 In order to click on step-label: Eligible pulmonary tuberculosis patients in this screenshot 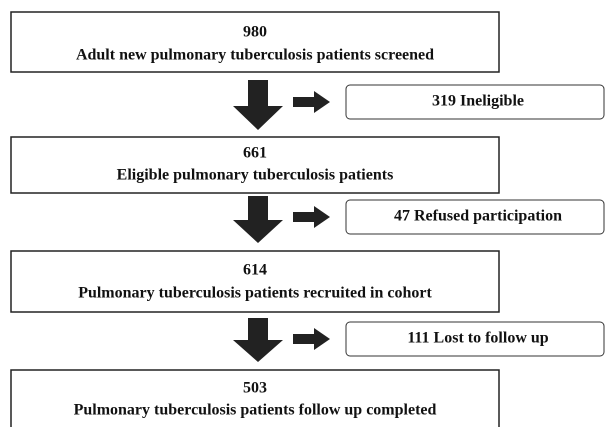, I will do `click(255, 175)`.